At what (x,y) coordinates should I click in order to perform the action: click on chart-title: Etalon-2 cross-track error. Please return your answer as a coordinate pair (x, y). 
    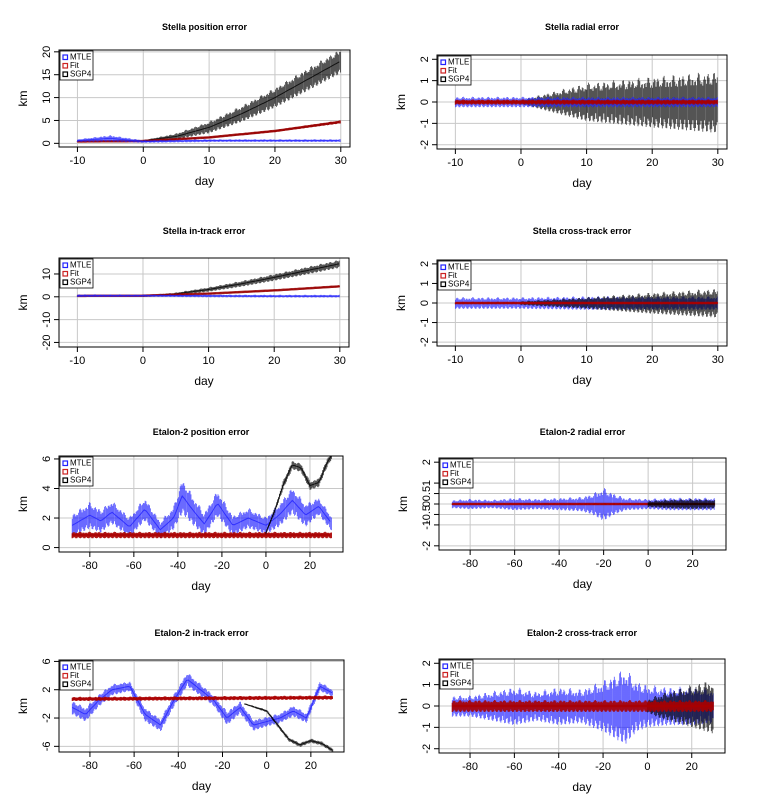
    Looking at the image, I should click on (582, 633).